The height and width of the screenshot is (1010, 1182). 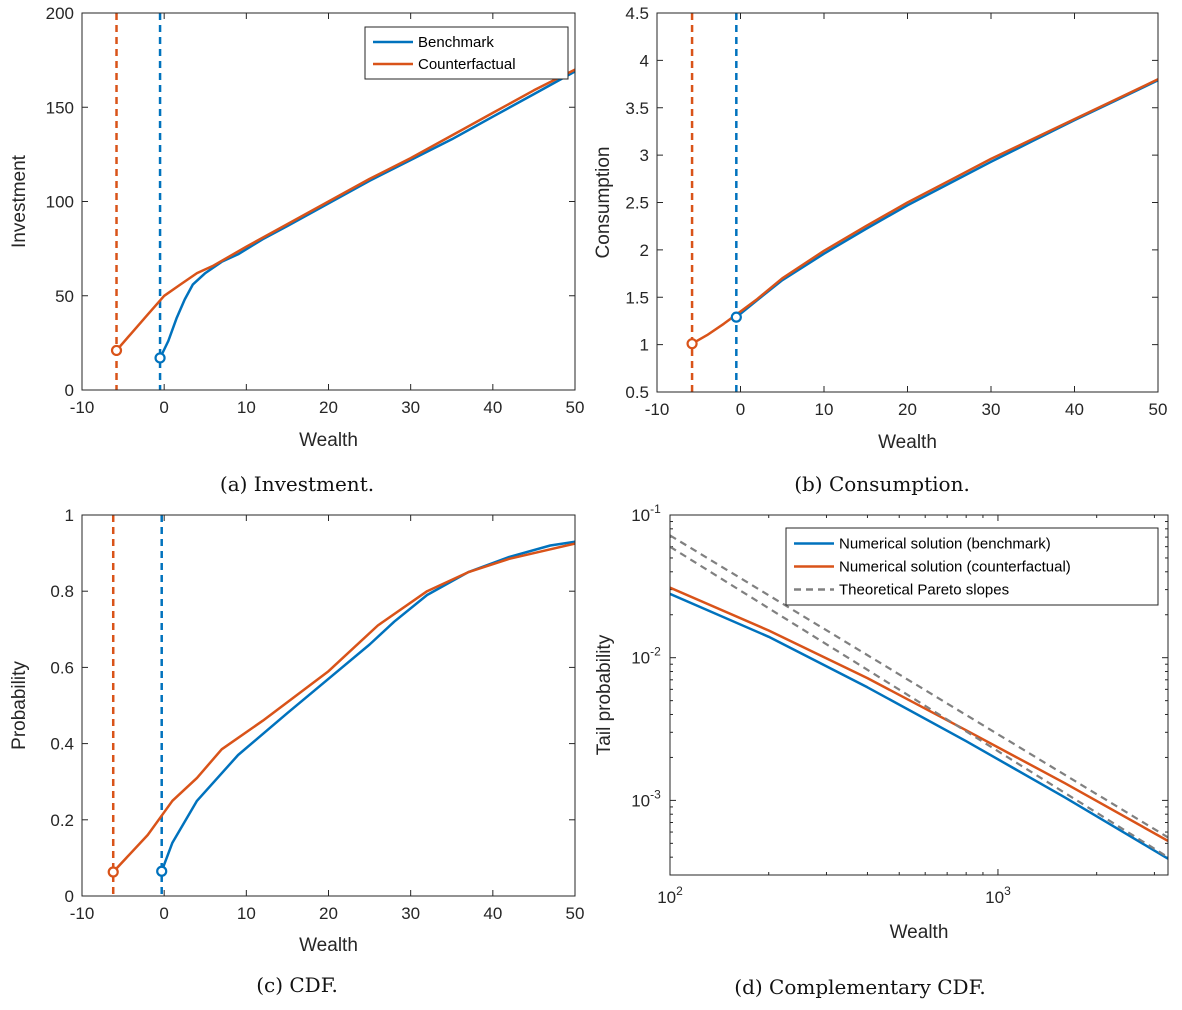 What do you see at coordinates (467, 64) in the screenshot?
I see `legend-label: Counterfactual` at bounding box center [467, 64].